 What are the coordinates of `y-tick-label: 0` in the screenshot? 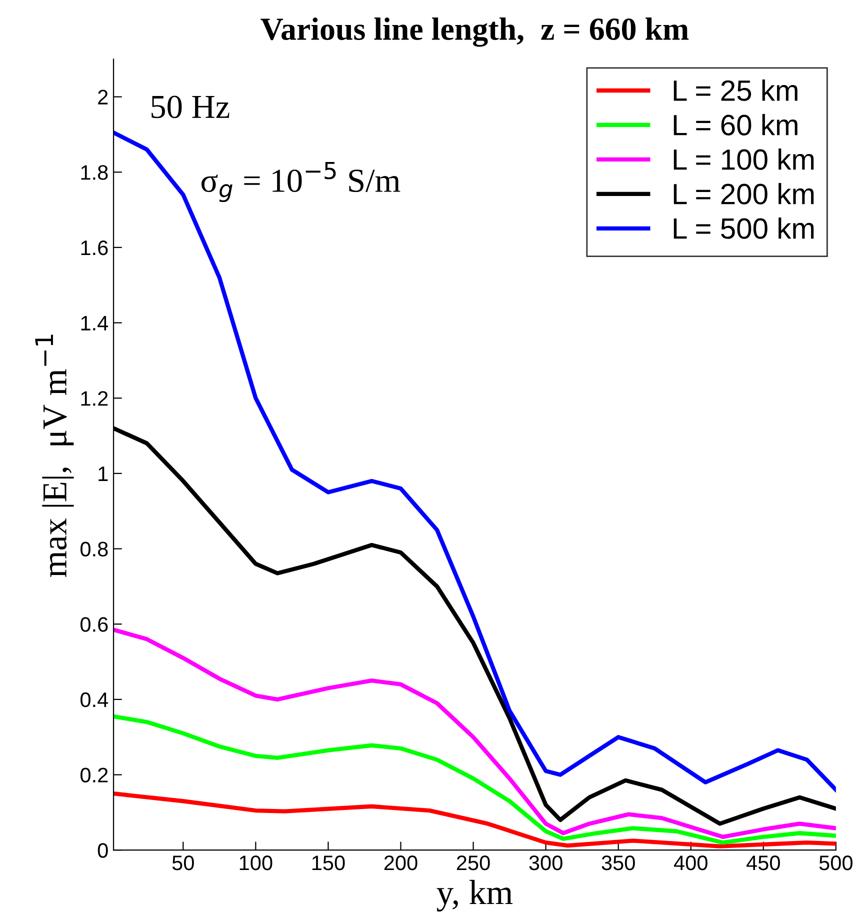 It's located at (103, 850).